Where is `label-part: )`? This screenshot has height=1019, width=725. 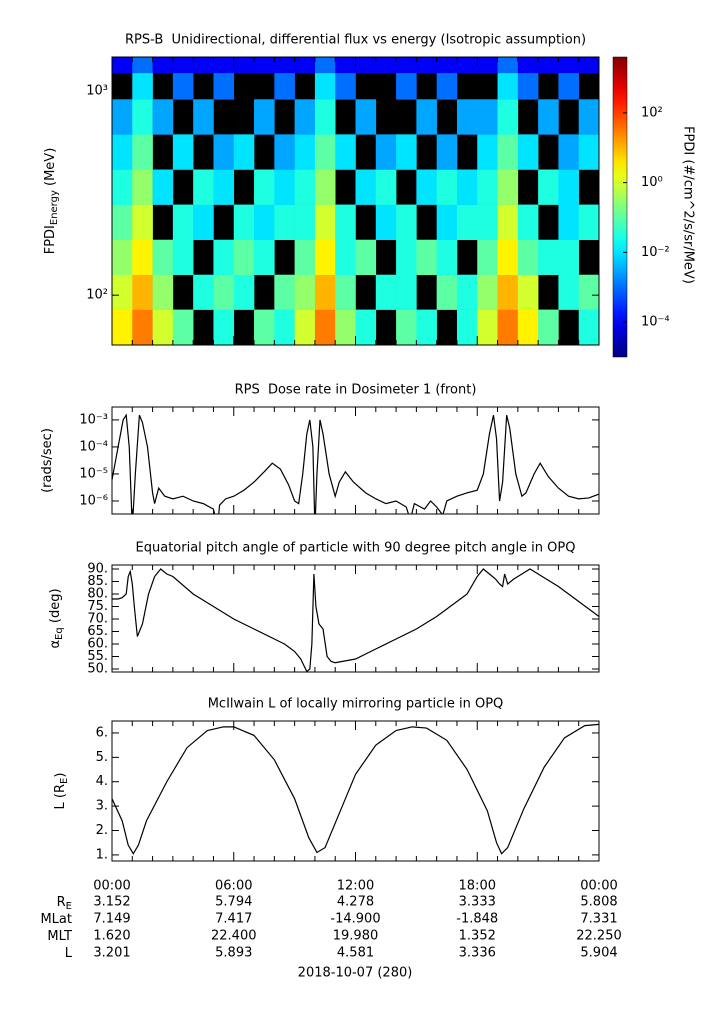
label-part: ) is located at coordinates (60, 775).